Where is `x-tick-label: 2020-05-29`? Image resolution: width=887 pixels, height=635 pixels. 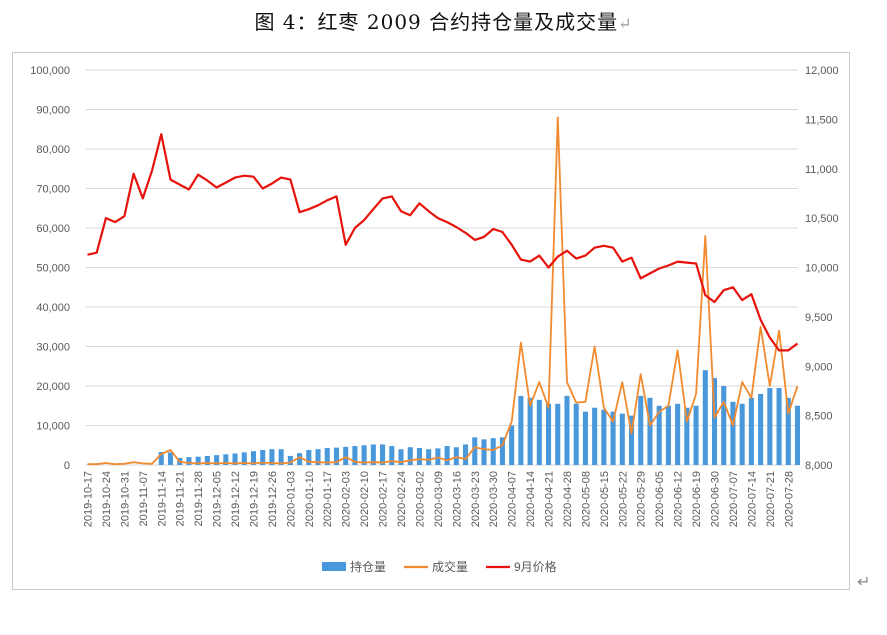
x-tick-label: 2020-05-29 is located at coordinates (642, 499).